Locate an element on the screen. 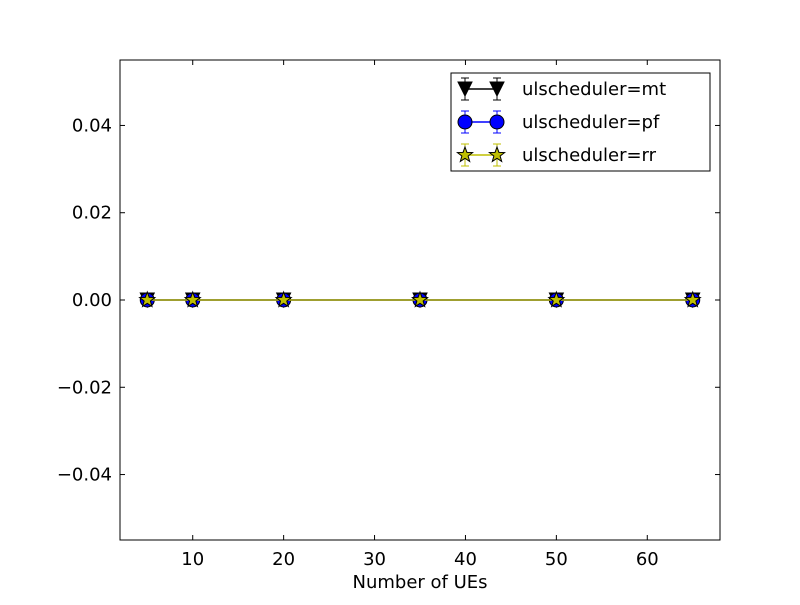 This screenshot has width=800, height=605. legend-item: ulscheduler=mt is located at coordinates (561, 89).